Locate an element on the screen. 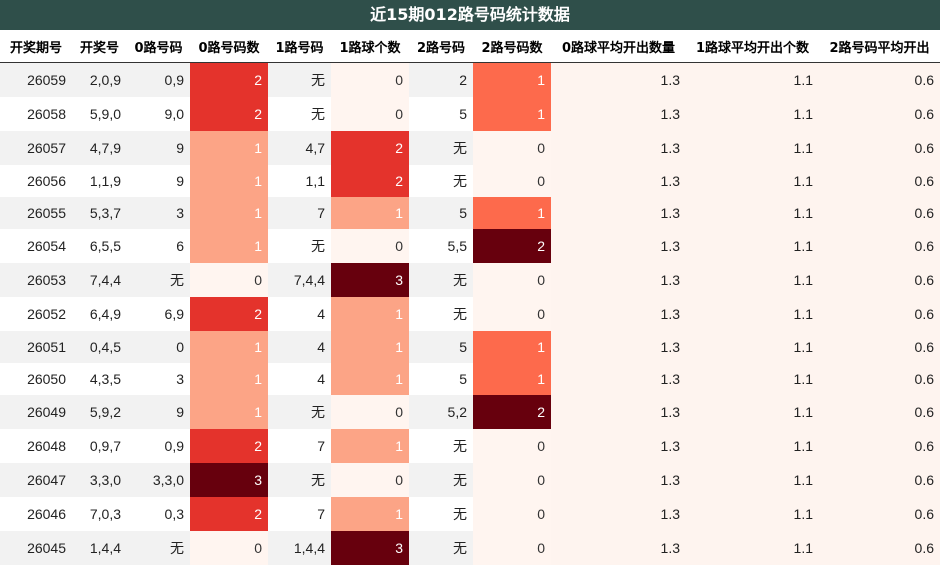 This screenshot has height=565, width=940. route1-numbers-cell: 7,4,4 is located at coordinates (299, 279).